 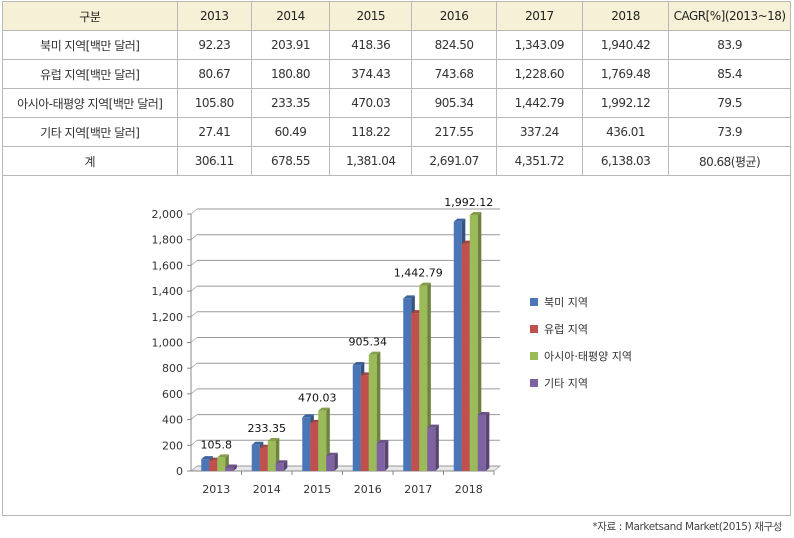 I want to click on y-tick-label: 1,000, so click(x=168, y=343).